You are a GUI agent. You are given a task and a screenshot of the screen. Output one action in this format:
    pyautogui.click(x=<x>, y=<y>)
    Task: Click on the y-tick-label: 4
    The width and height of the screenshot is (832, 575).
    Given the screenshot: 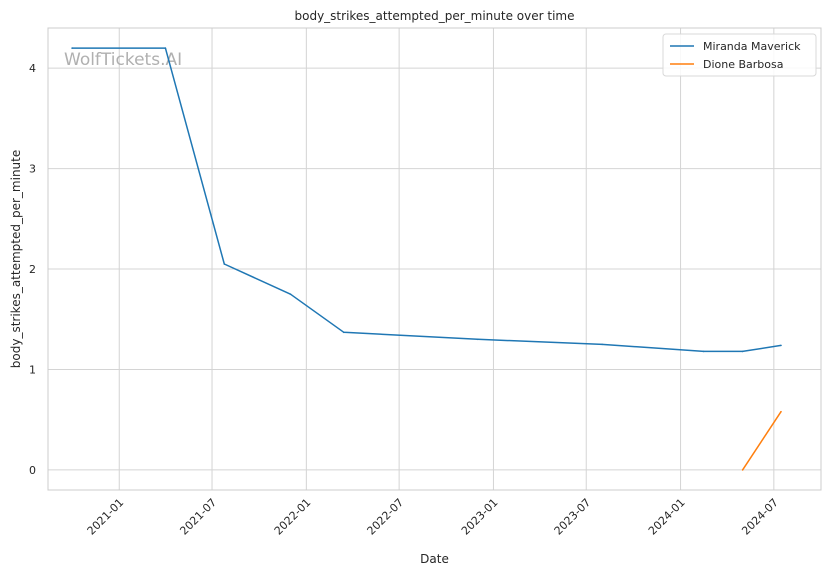 What is the action you would take?
    pyautogui.click(x=32, y=68)
    